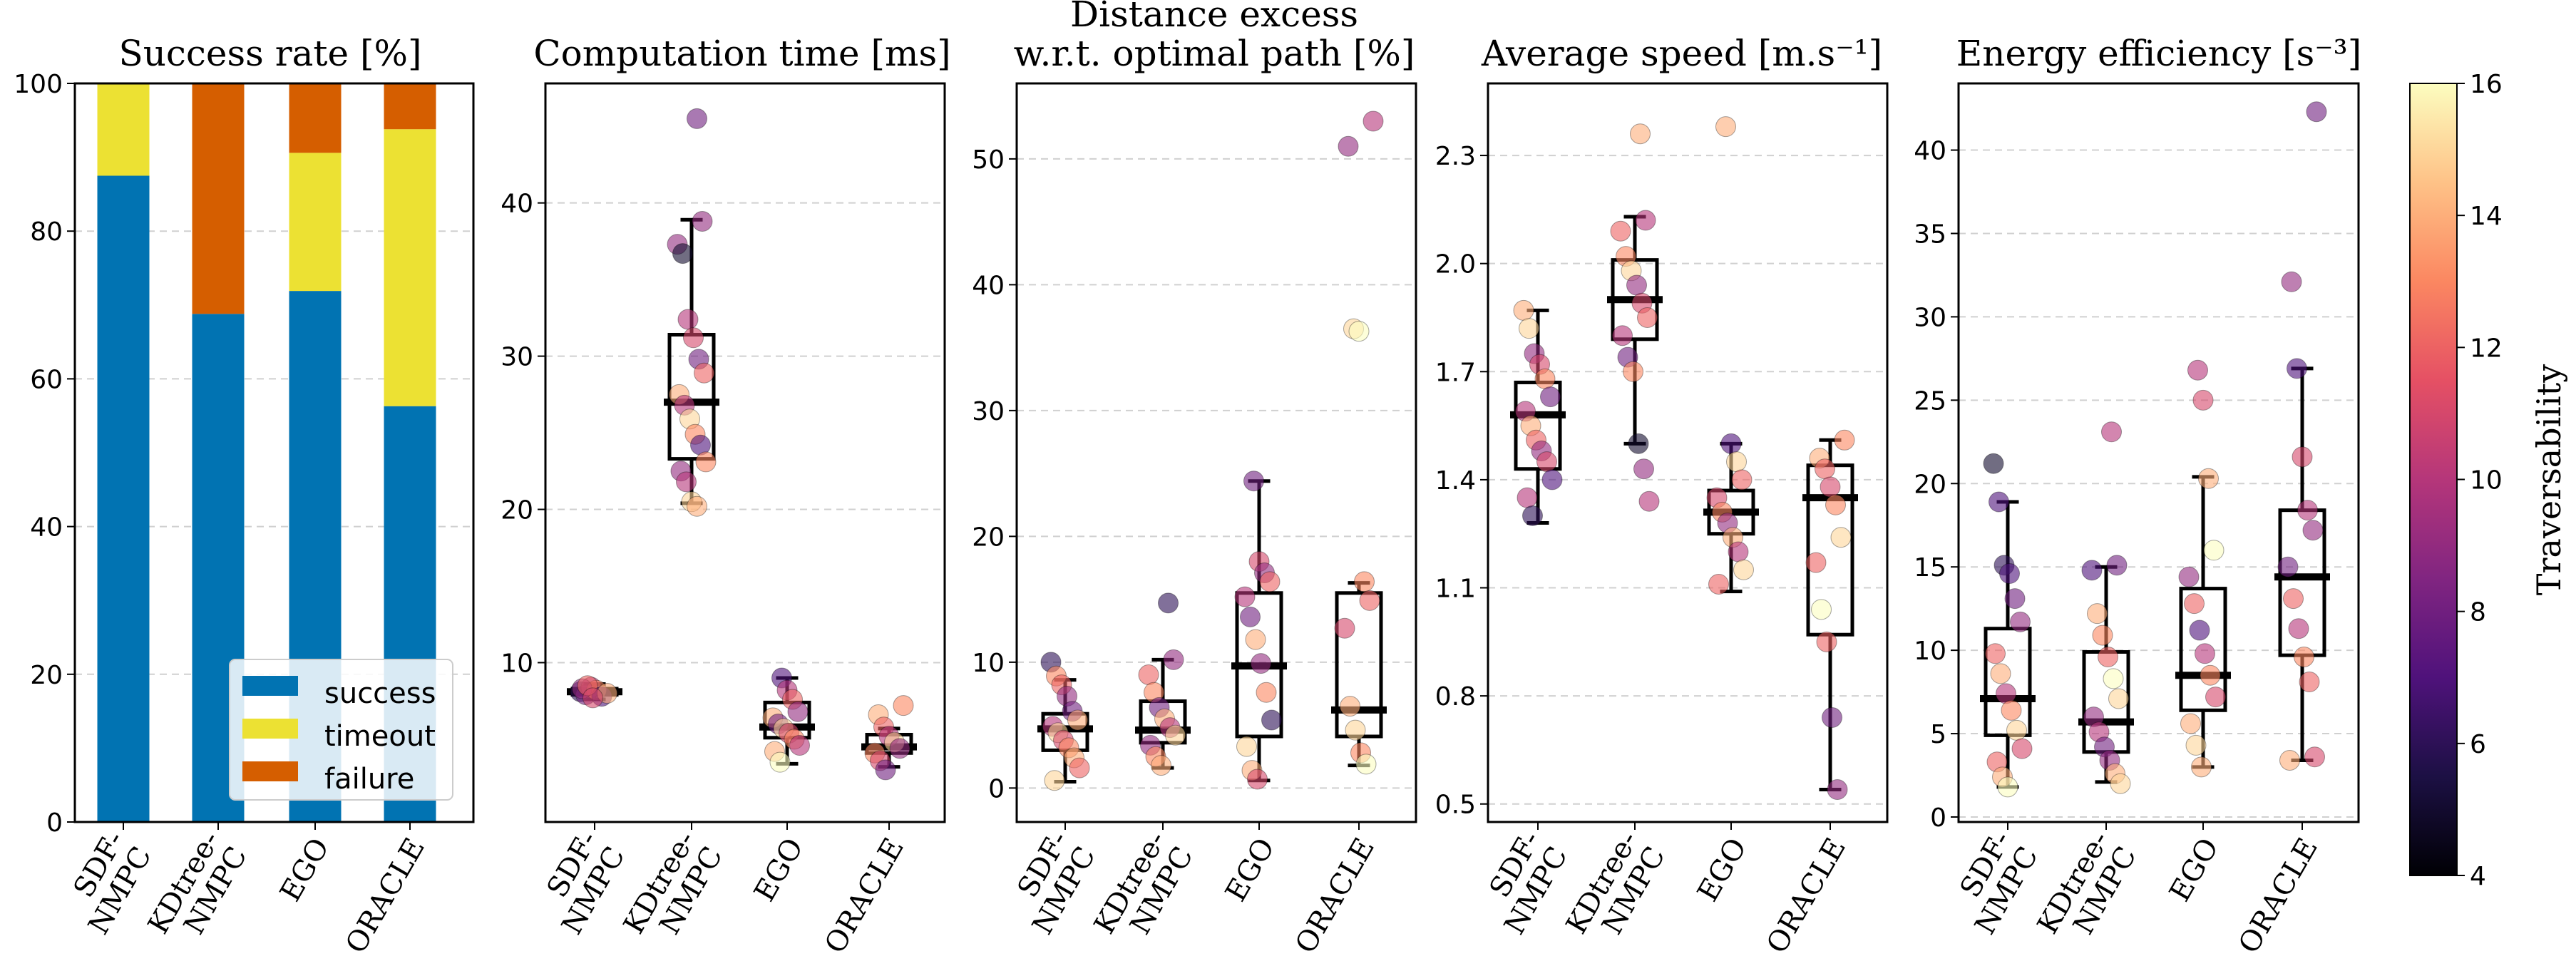  I want to click on colorbar-ticks: 4 6 8 10 12 14 16, so click(2480, 481).